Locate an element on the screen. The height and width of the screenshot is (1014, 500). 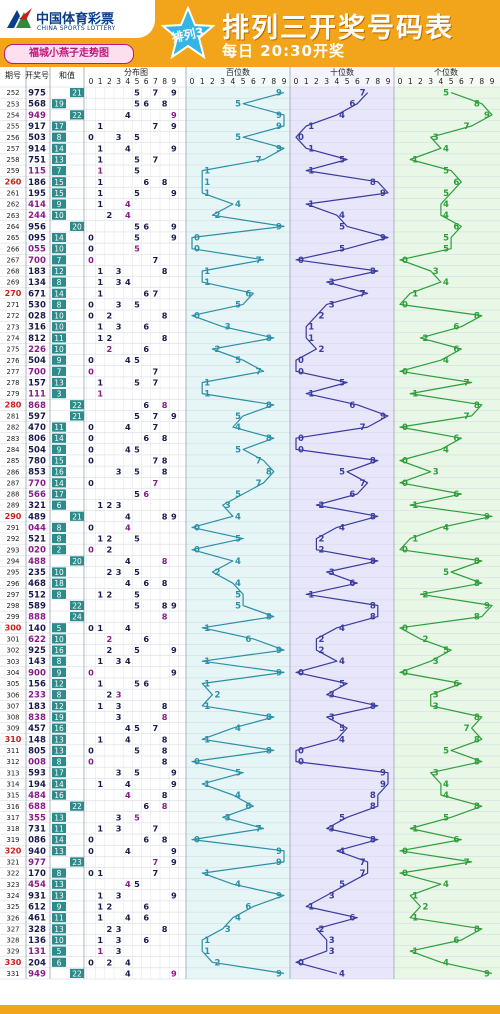
draw-number: 806 is located at coordinates (37, 439).